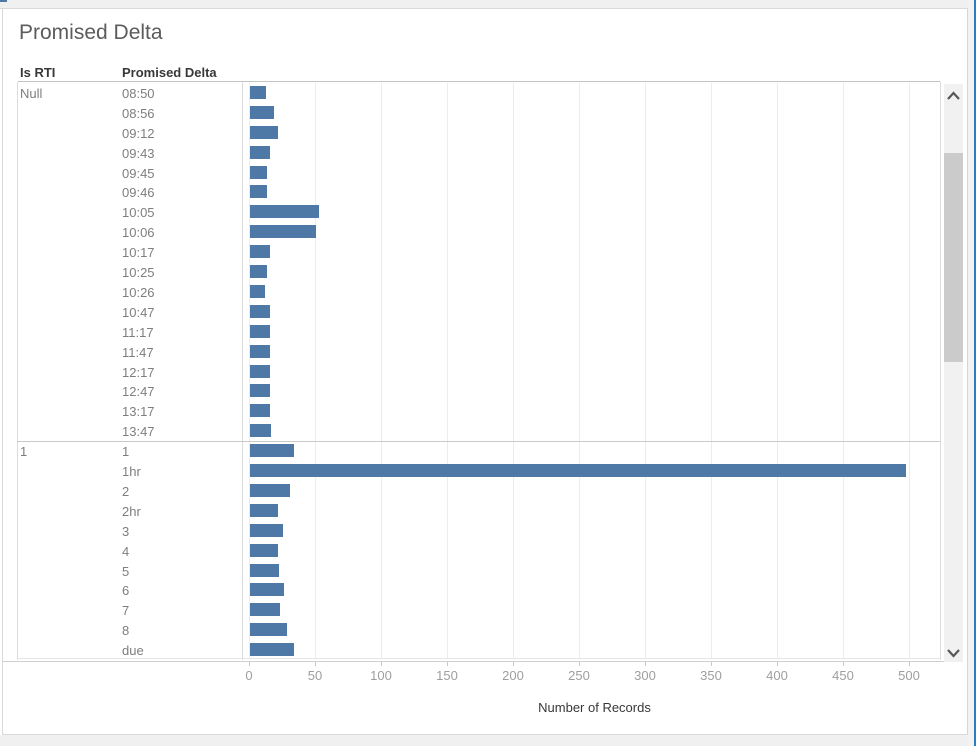  I want to click on label-chart-divider, so click(242, 371).